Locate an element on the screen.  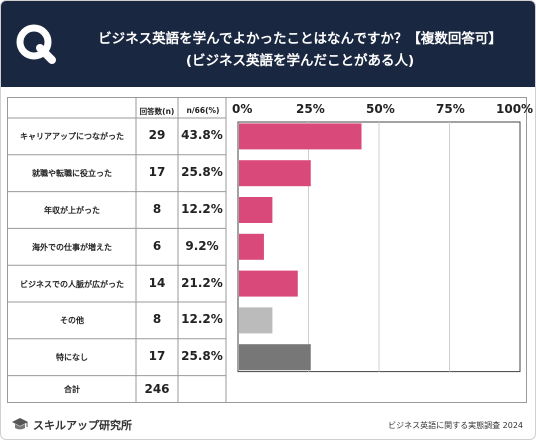
count-value: 6 is located at coordinates (157, 245).